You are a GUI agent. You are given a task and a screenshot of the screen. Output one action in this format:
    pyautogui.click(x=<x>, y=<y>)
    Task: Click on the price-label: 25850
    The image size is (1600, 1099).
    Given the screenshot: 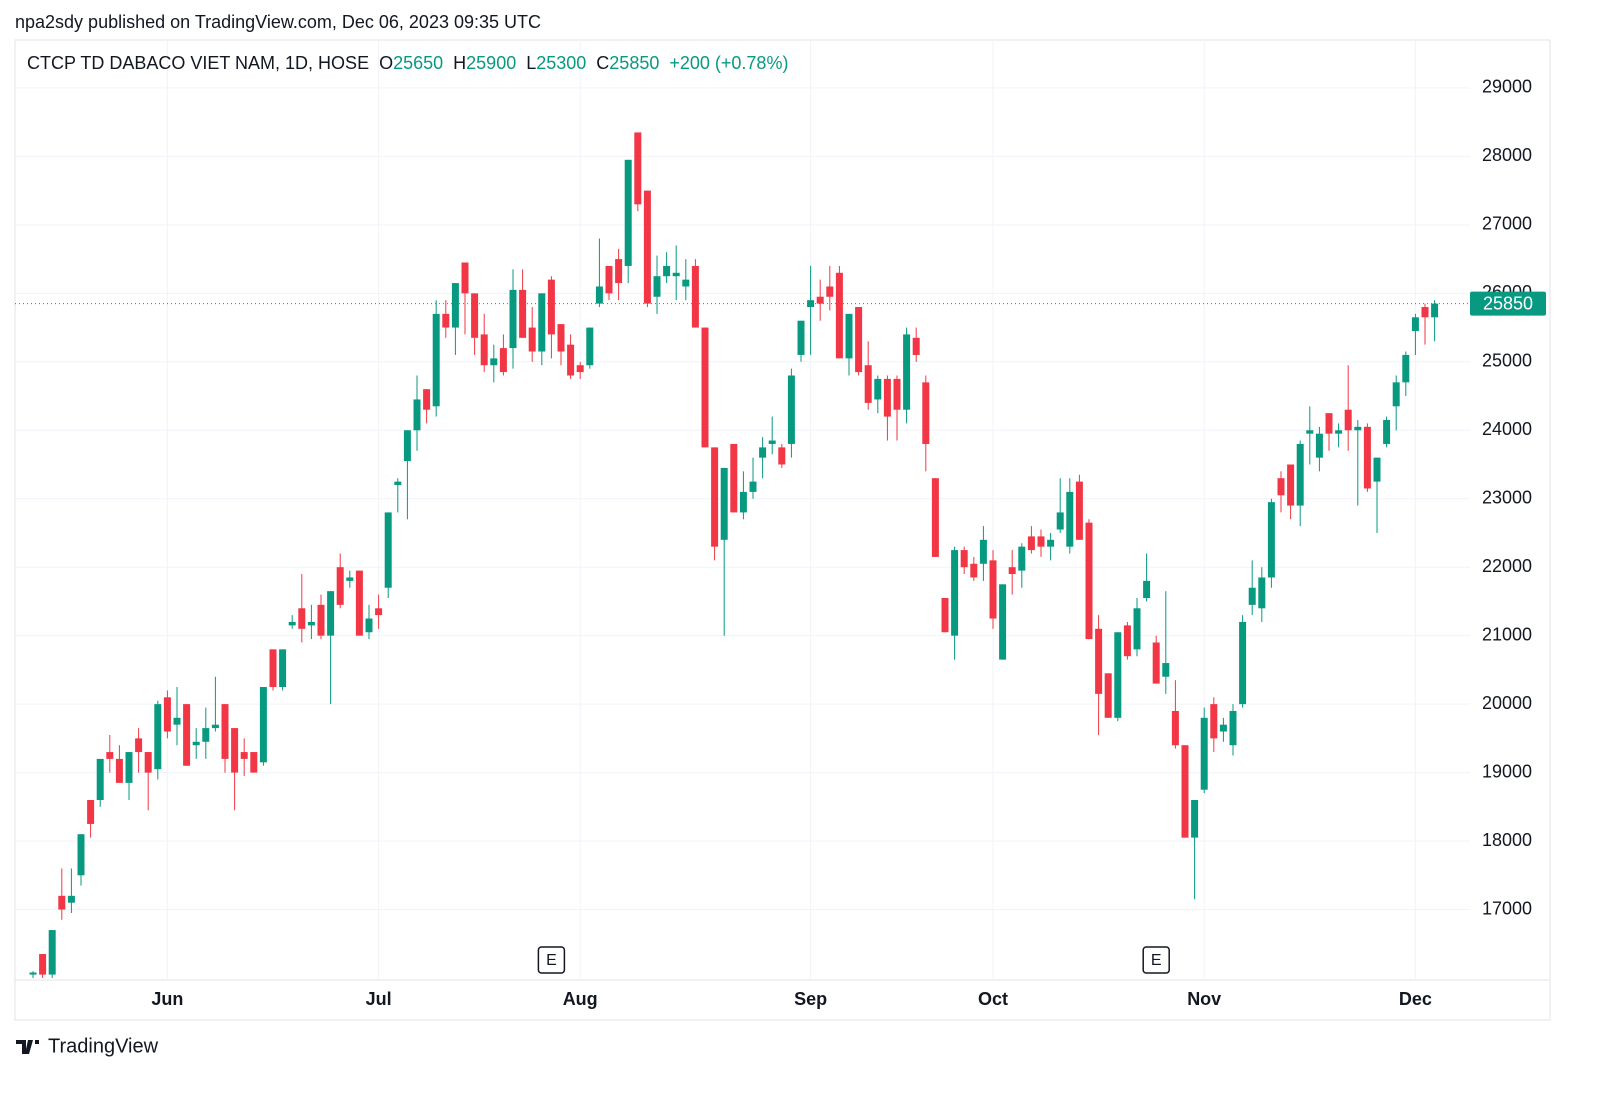 What is the action you would take?
    pyautogui.click(x=1508, y=303)
    